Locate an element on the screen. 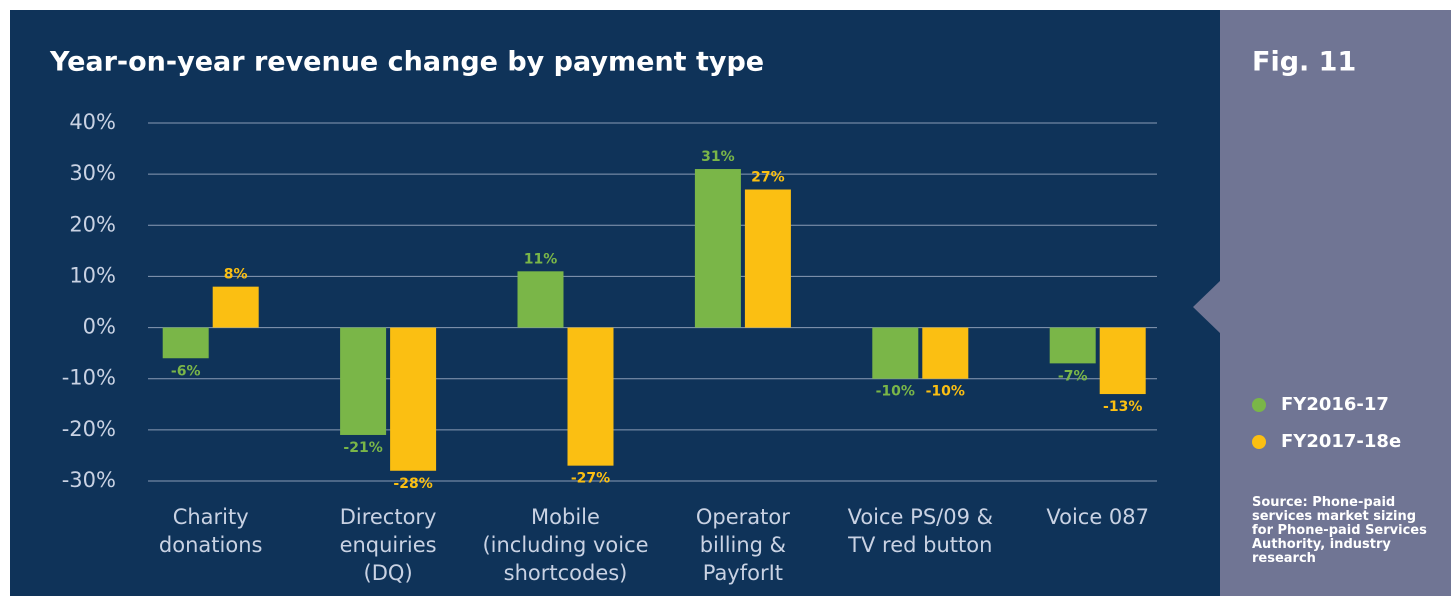 Image resolution: width=1451 pixels, height=596 pixels. y-tick-label: -30% is located at coordinates (89, 480).